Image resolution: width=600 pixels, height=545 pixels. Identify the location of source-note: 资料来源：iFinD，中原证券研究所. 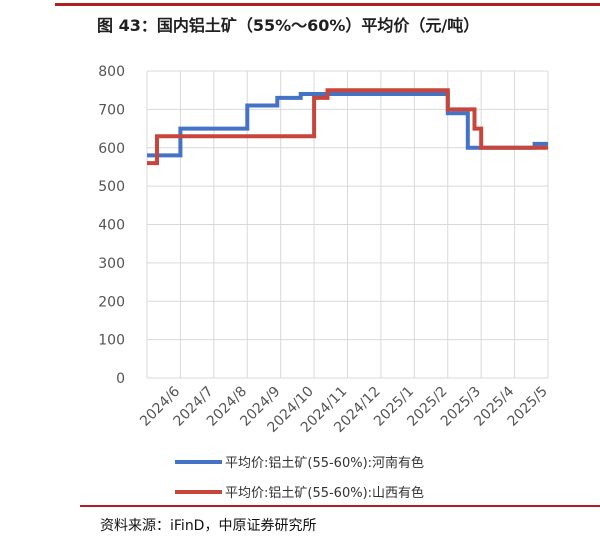
(208, 526).